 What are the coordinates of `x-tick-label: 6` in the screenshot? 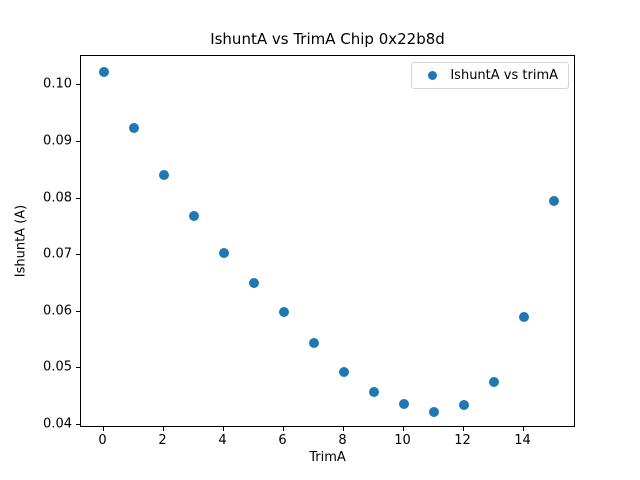 It's located at (282, 440).